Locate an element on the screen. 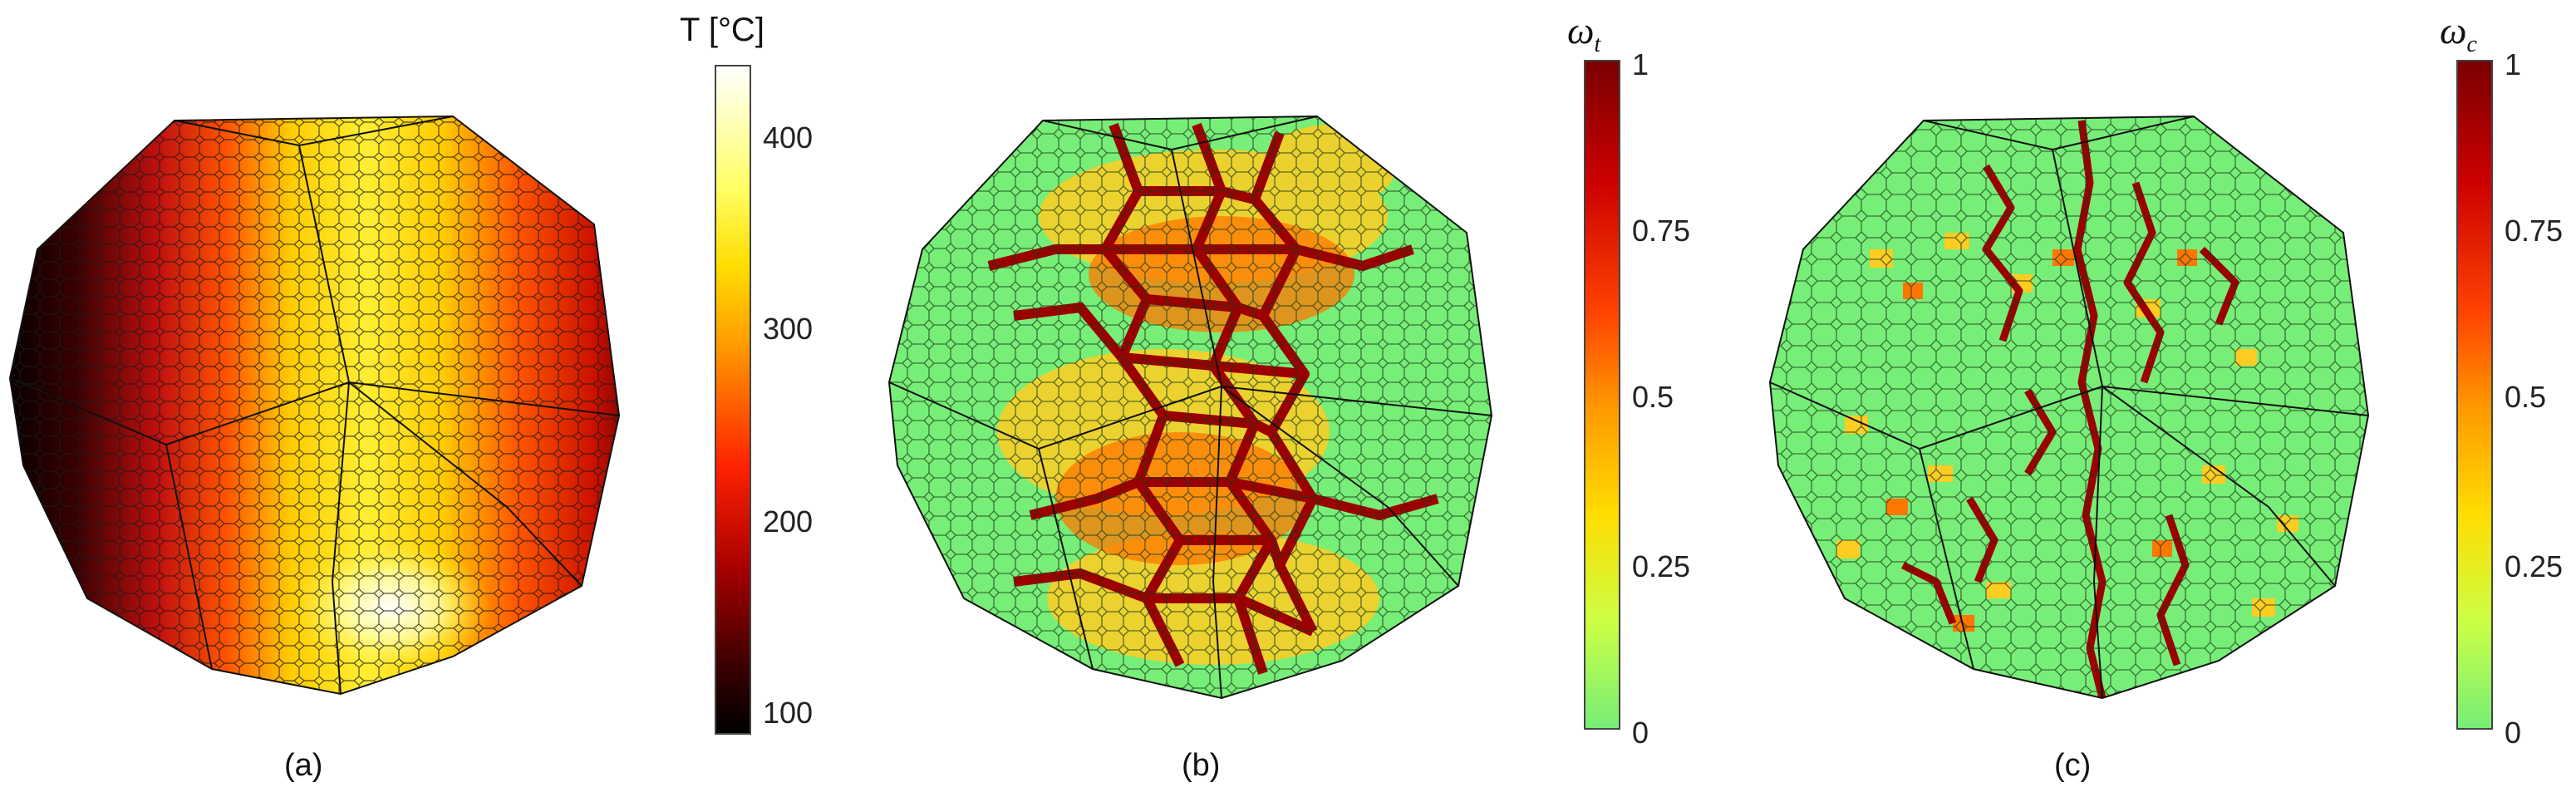  colorbar-b is located at coordinates (1602, 395).